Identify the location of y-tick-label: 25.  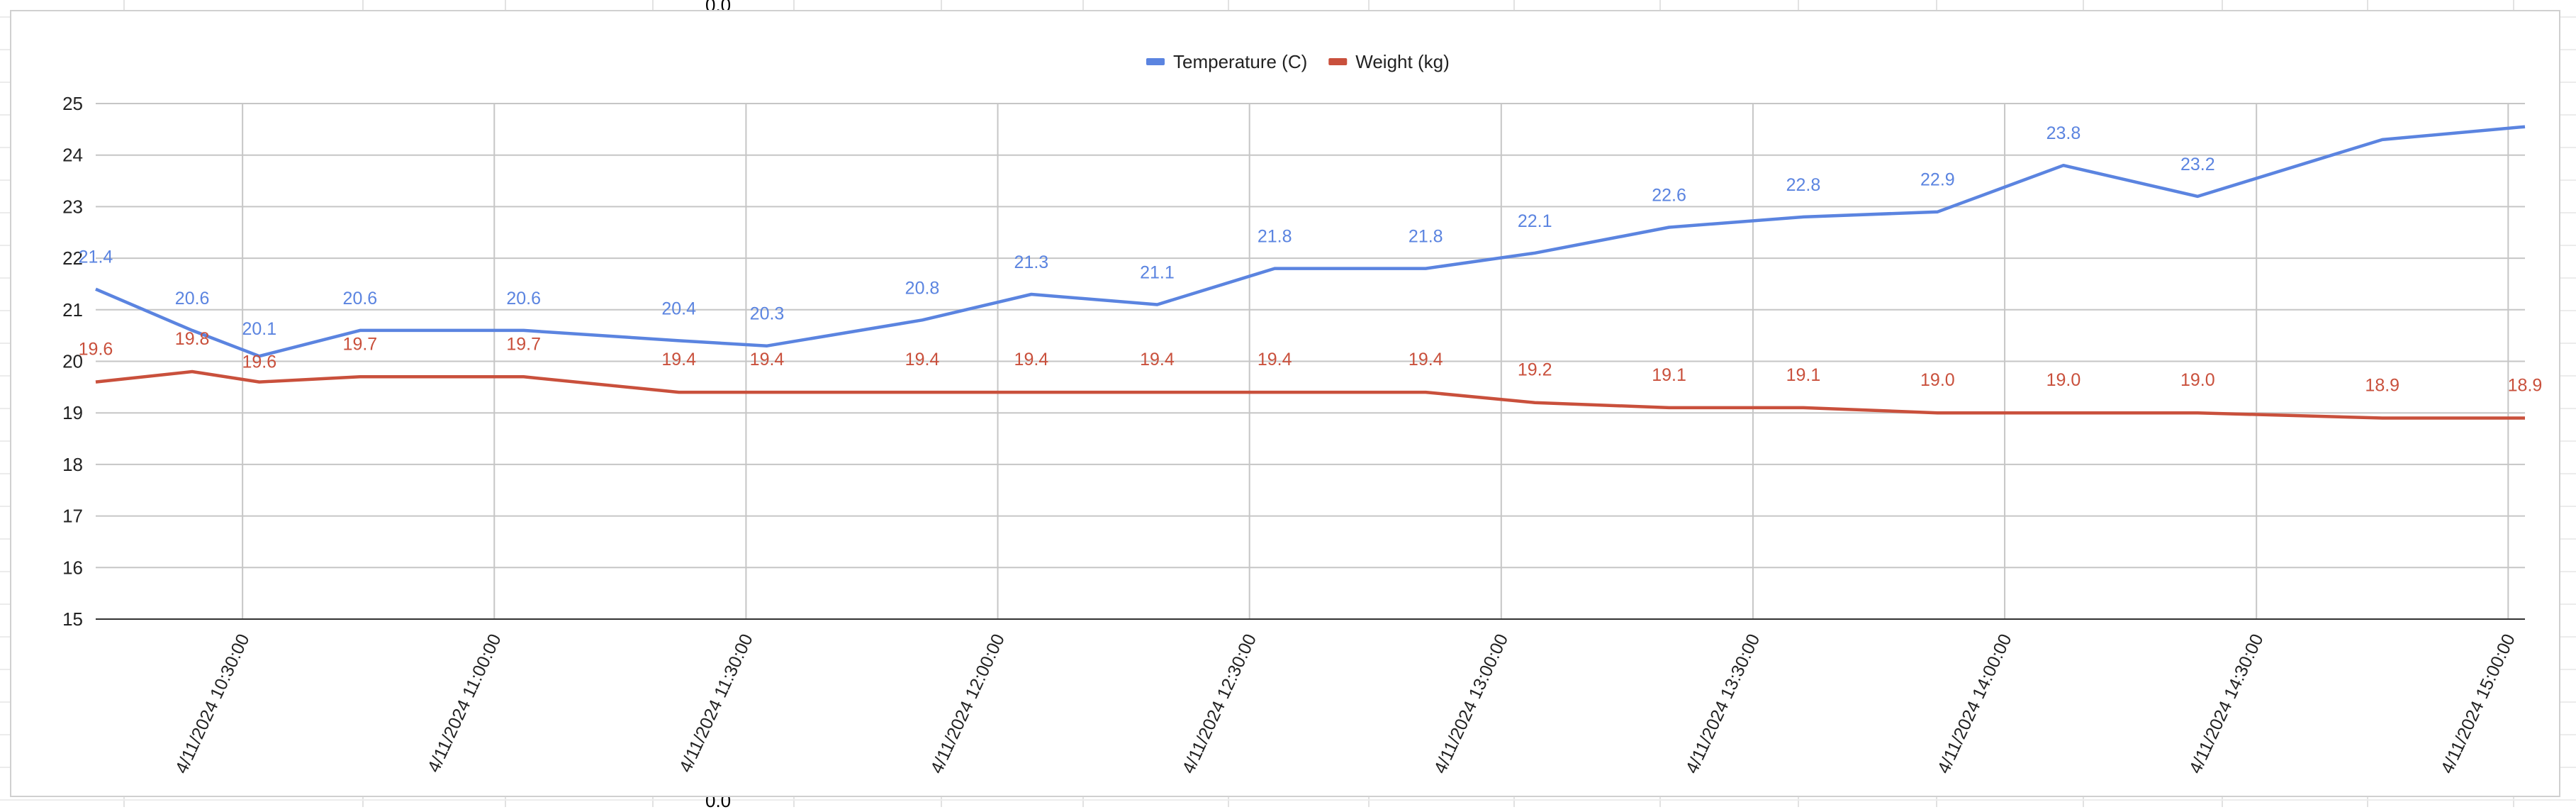
(72, 103).